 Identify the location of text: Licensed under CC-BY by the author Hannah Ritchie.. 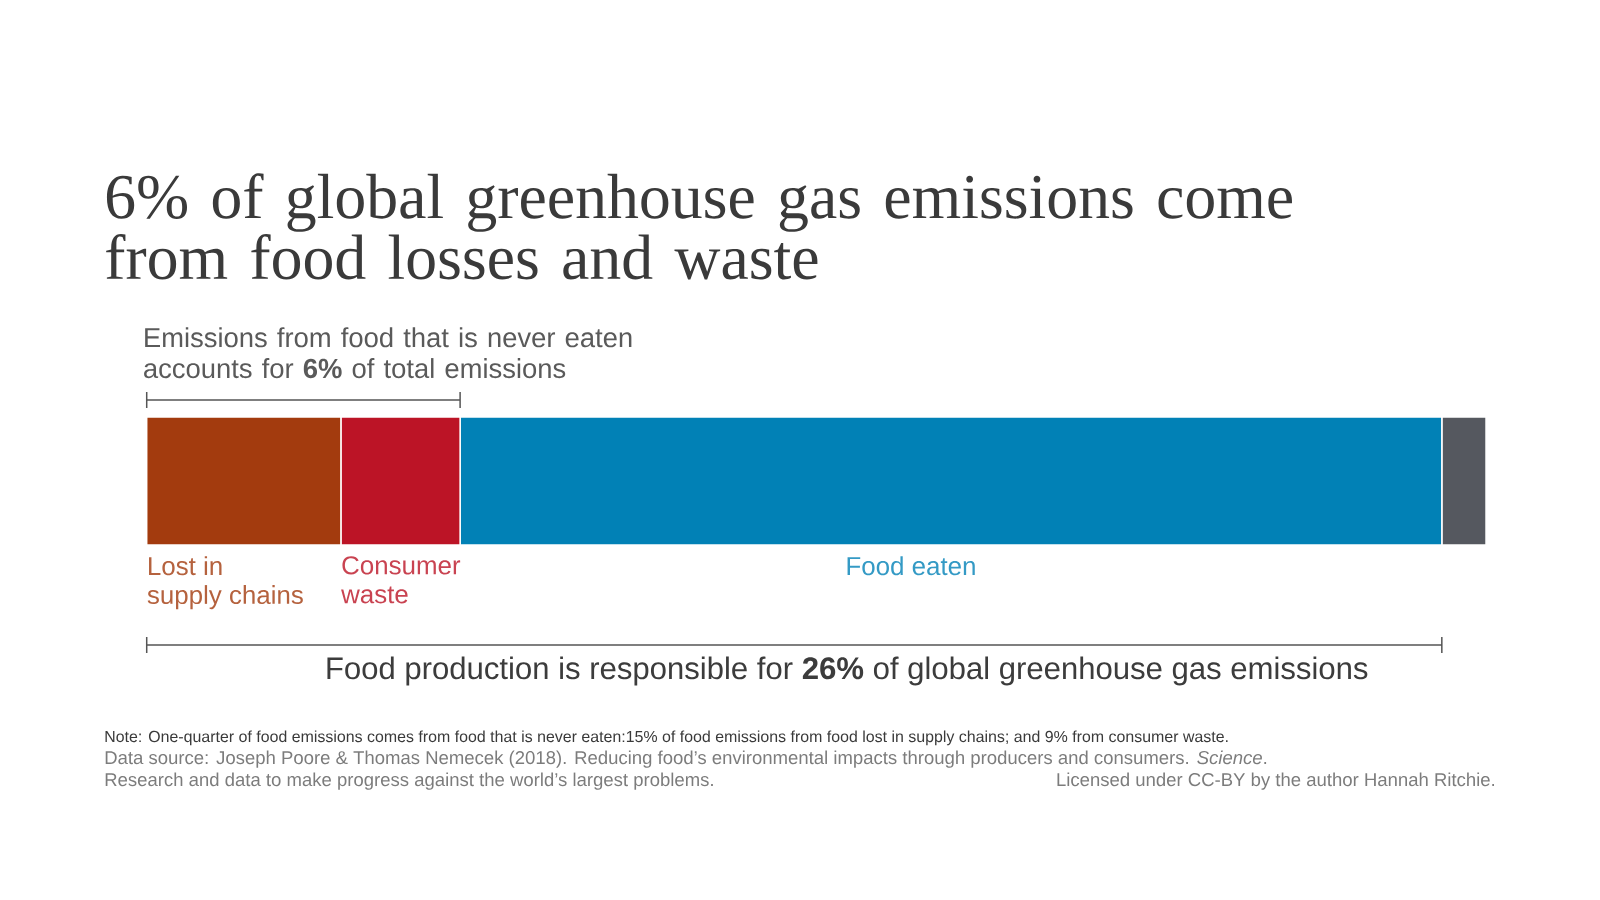
(1276, 781).